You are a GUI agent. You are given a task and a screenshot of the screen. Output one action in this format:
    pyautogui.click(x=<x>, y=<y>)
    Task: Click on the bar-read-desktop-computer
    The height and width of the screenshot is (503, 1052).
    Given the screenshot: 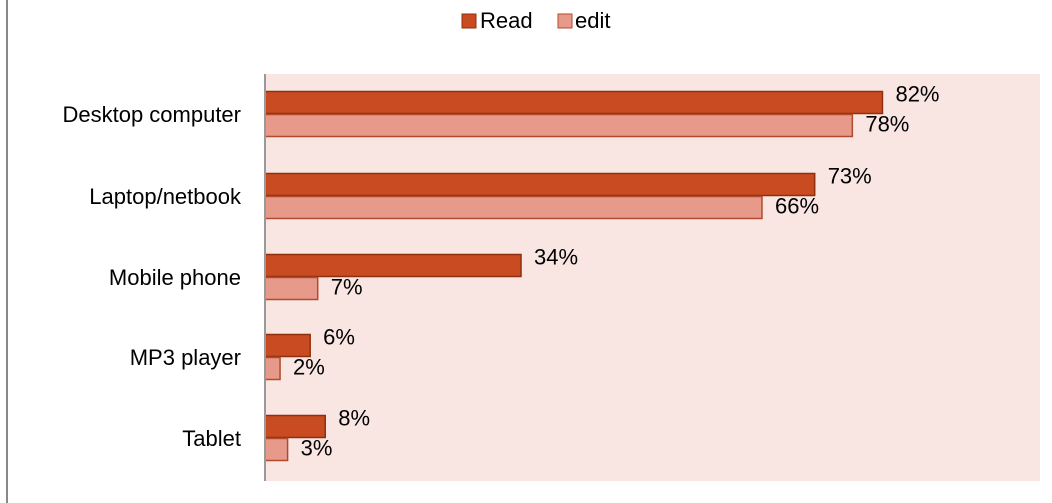 What is the action you would take?
    pyautogui.click(x=574, y=102)
    